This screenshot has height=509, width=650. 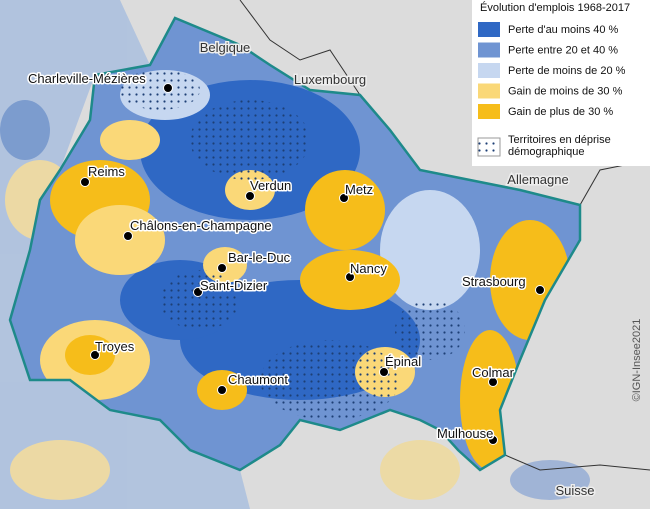 What do you see at coordinates (493, 372) in the screenshot?
I see `city-label: Colmar` at bounding box center [493, 372].